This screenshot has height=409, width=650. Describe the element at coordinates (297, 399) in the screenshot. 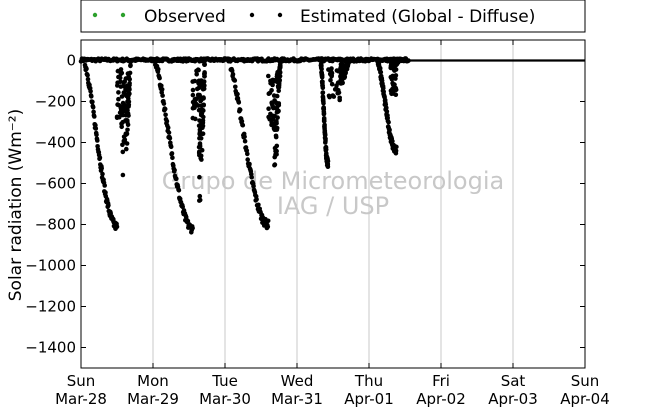

I see `x-tick-label-date: Mar-31` at that location.